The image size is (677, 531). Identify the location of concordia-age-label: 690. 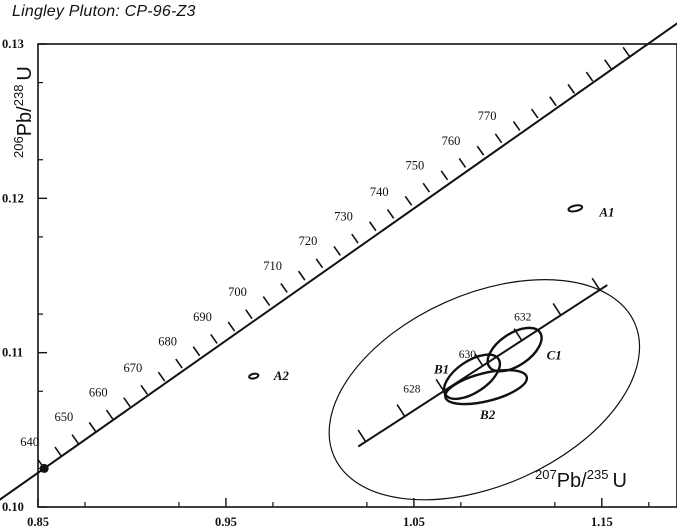
(202, 317).